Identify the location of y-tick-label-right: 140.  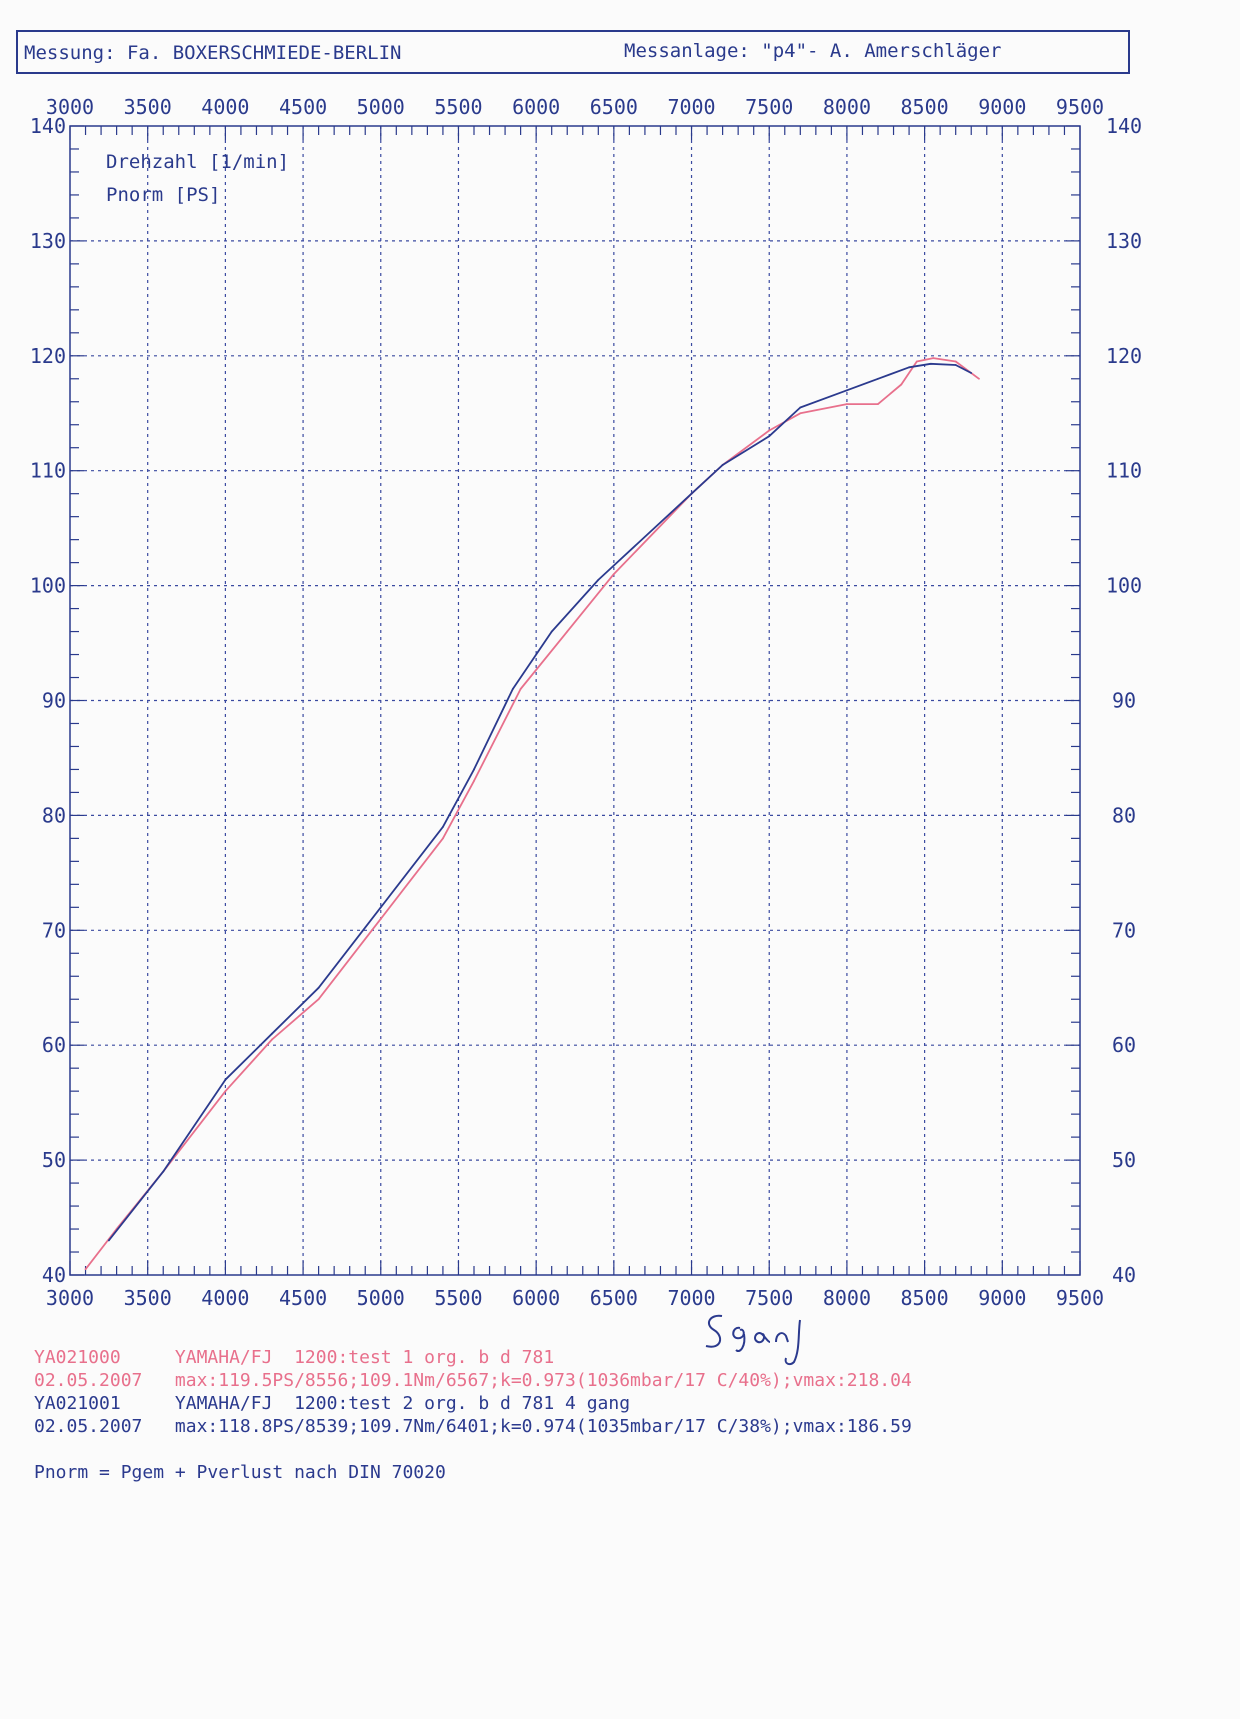
(1124, 126).